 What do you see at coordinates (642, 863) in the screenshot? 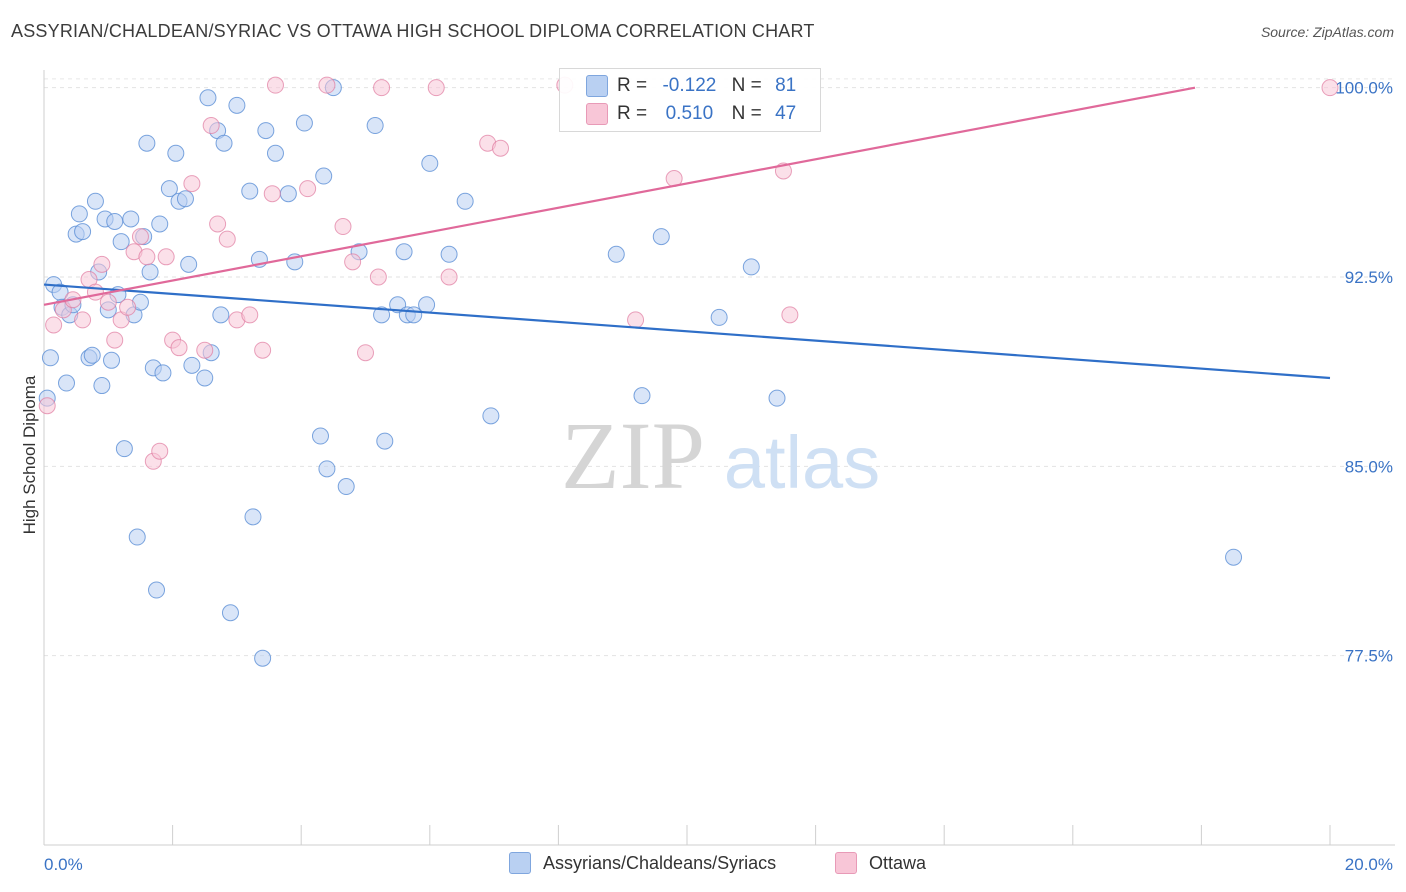
I see `bottom-legend-assyrians: Assyrians/Chaldeans/Syriacs` at bounding box center [642, 863].